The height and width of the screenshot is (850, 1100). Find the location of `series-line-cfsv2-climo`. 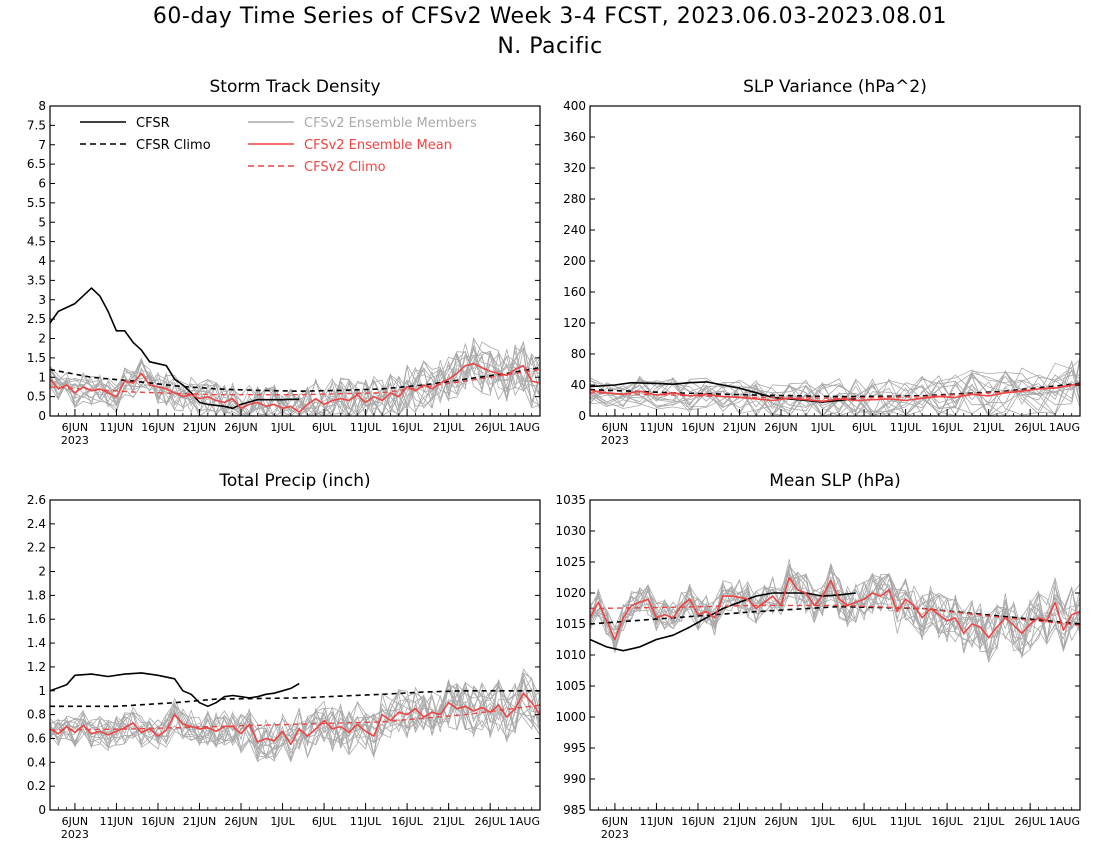

series-line-cfsv2-climo is located at coordinates (295, 717).